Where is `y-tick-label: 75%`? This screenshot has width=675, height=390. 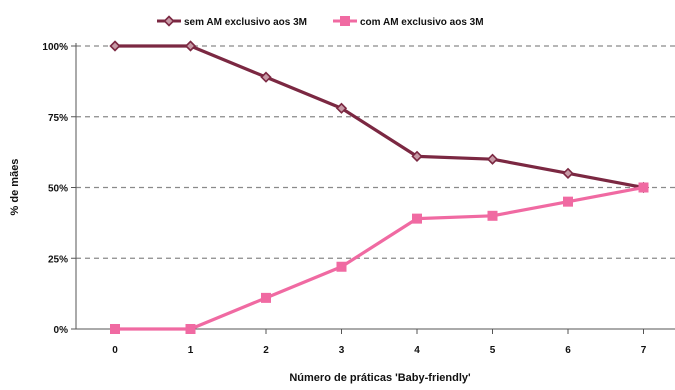 y-tick-label: 75% is located at coordinates (58, 118).